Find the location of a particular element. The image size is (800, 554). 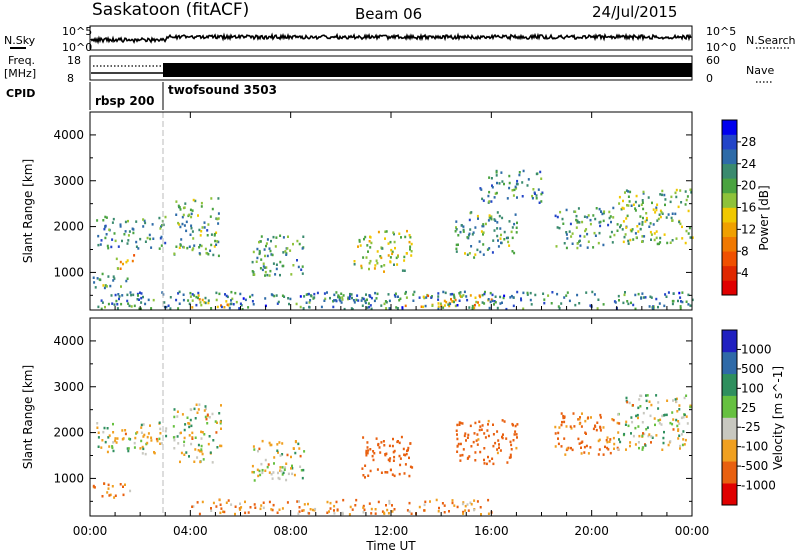

freq-tick-top: 18 is located at coordinates (74, 60).